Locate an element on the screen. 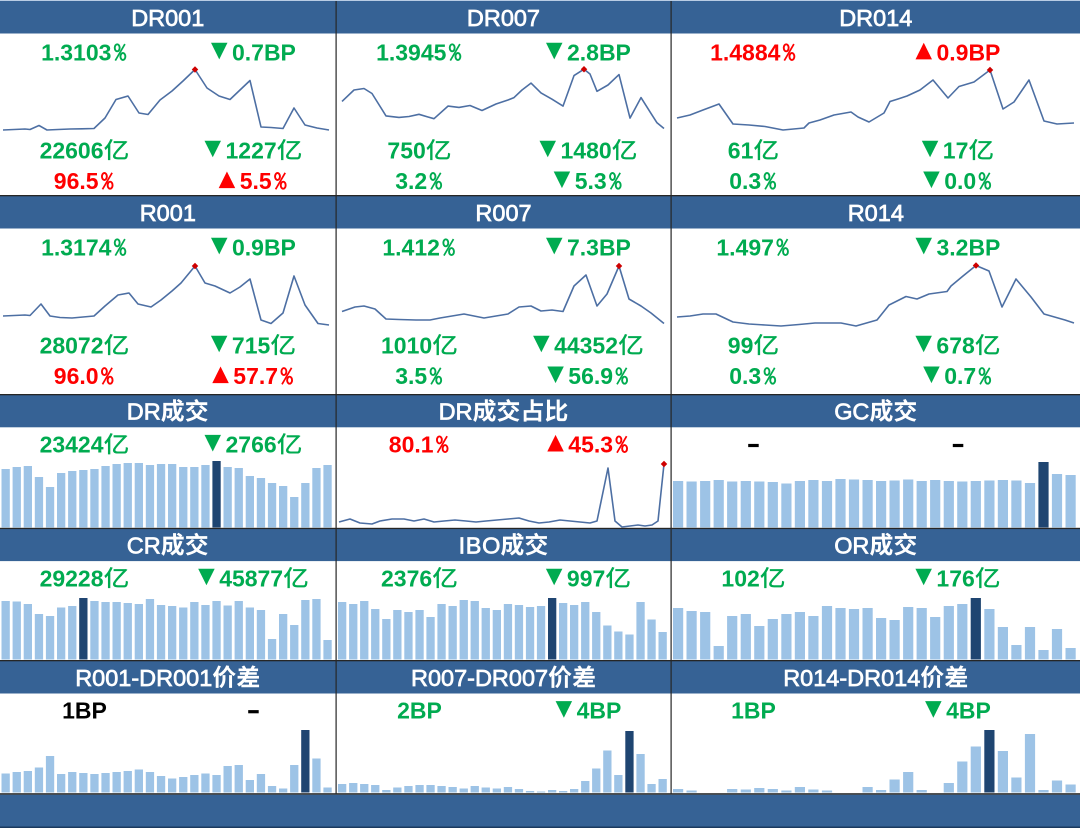 This screenshot has width=1080, height=828. svg-text: 2766 is located at coordinates (251, 445).